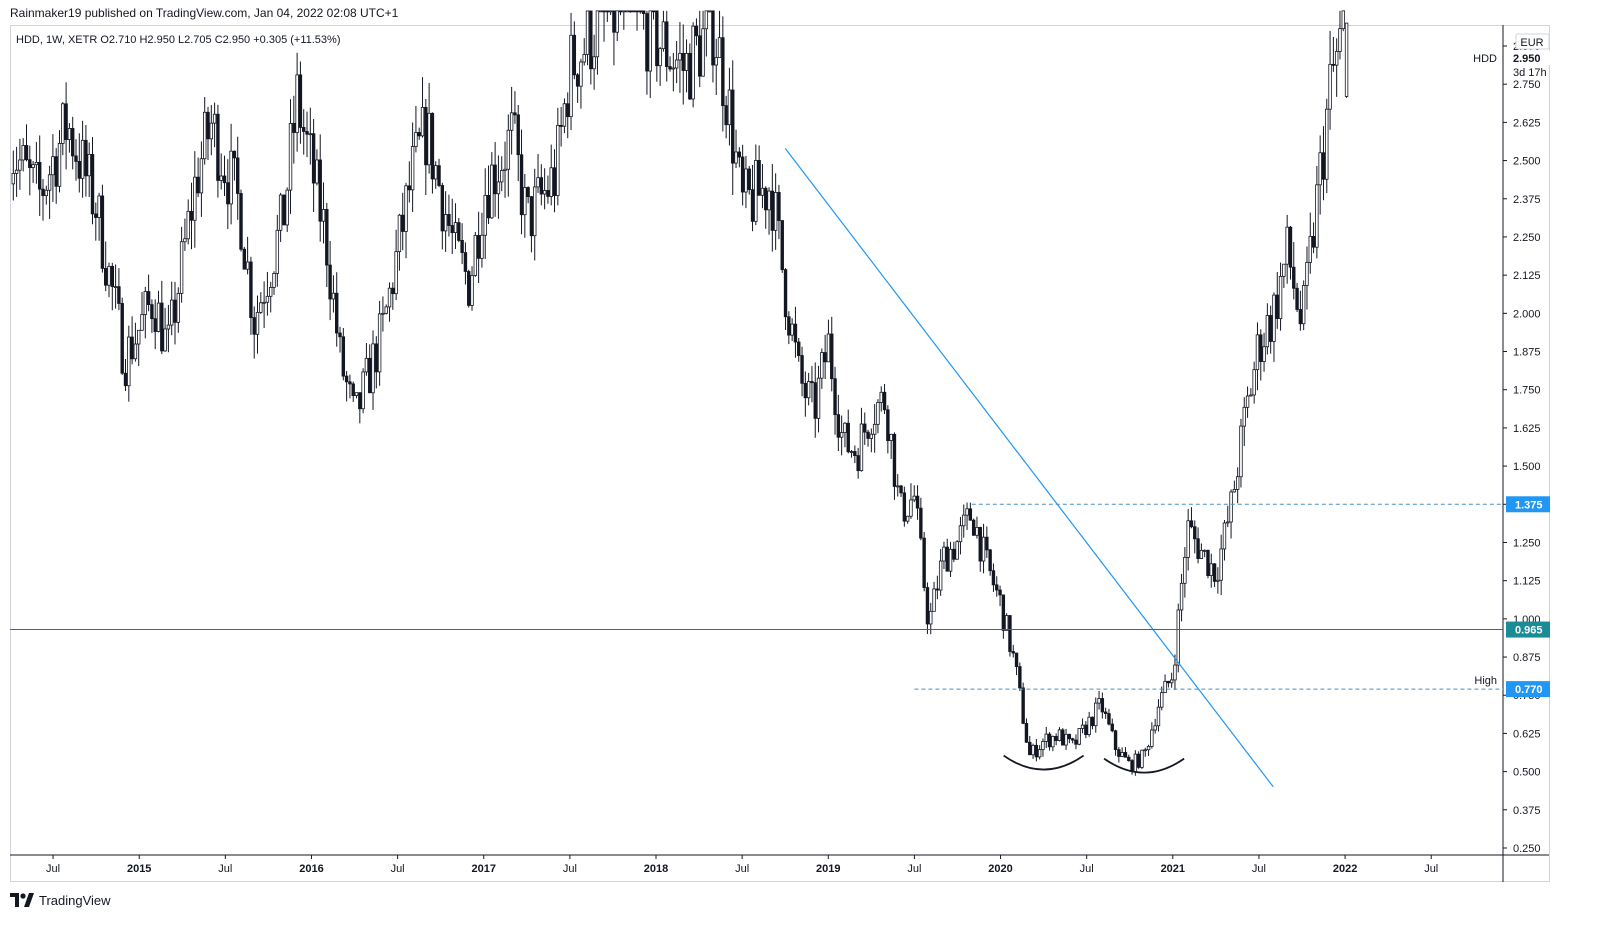 This screenshot has height=939, width=1608. What do you see at coordinates (75, 900) in the screenshot?
I see `tradingview-brand: TradingView` at bounding box center [75, 900].